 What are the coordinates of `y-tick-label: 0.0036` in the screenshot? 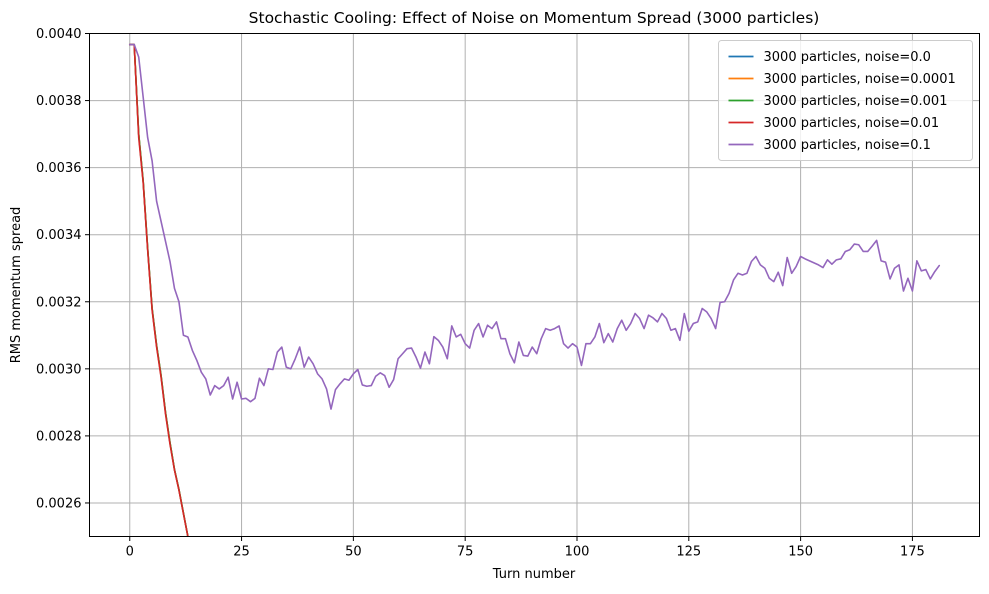 It's located at (59, 168).